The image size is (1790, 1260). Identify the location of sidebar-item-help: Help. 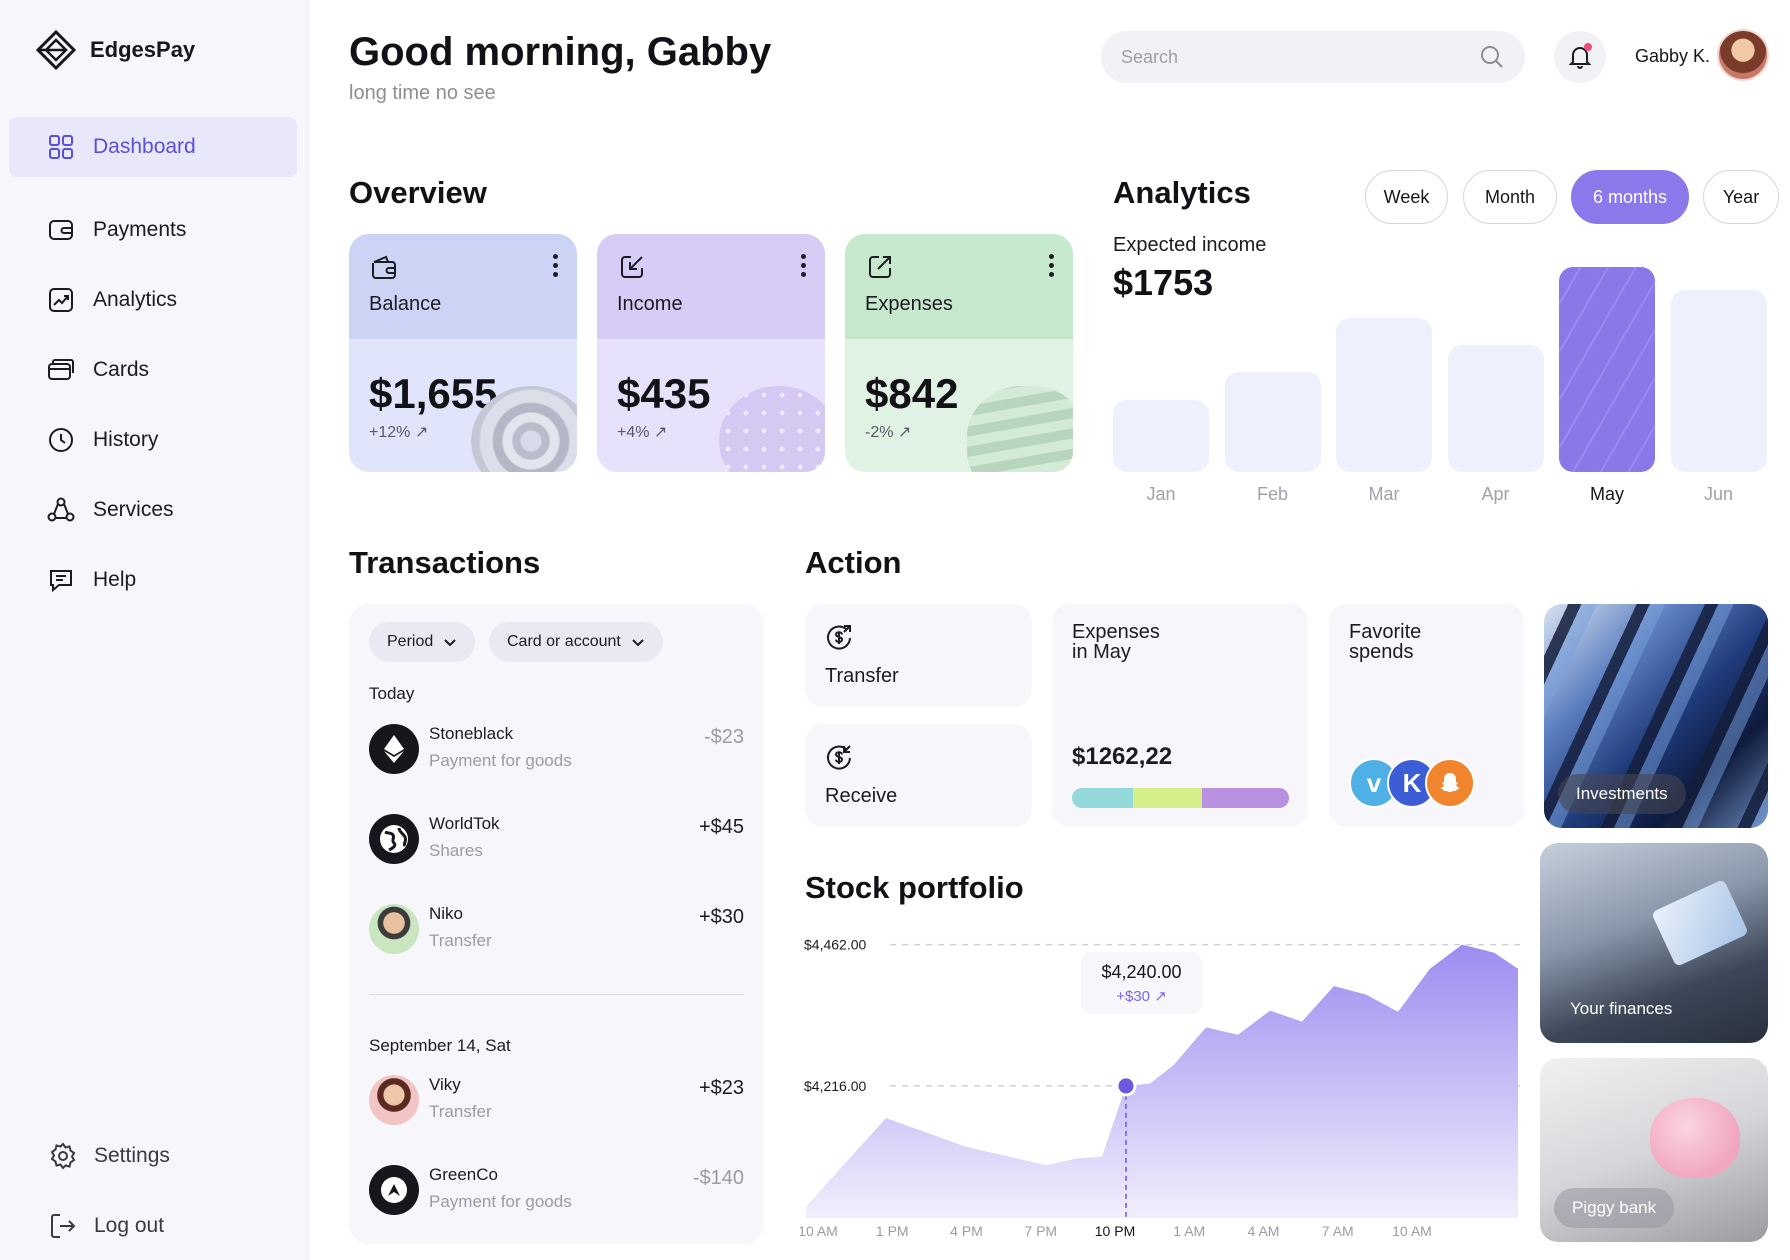
(153, 580).